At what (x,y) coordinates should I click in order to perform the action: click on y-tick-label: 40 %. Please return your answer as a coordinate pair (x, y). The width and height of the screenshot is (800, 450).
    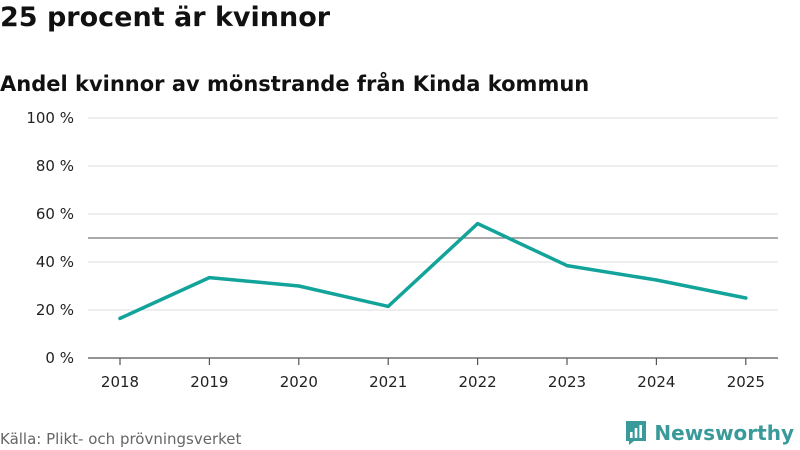
    Looking at the image, I should click on (55, 262).